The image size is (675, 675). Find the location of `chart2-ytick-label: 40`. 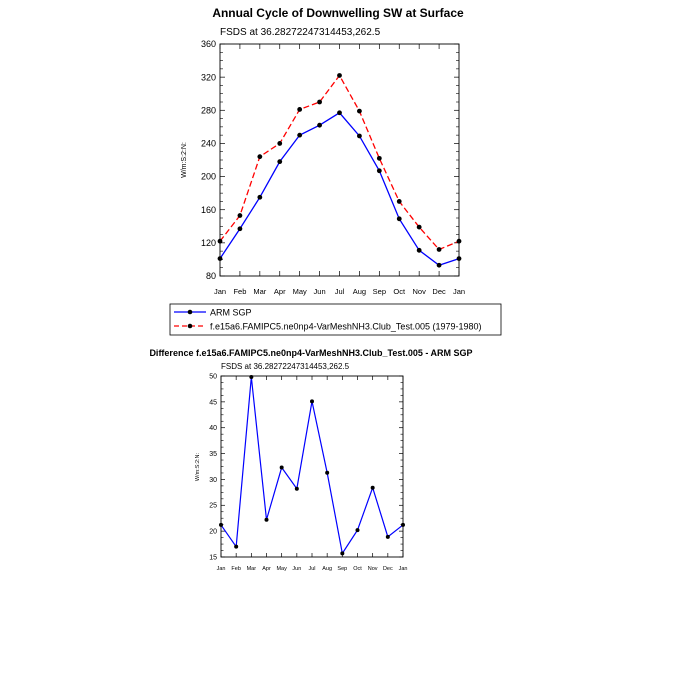

chart2-ytick-label: 40 is located at coordinates (213, 428).